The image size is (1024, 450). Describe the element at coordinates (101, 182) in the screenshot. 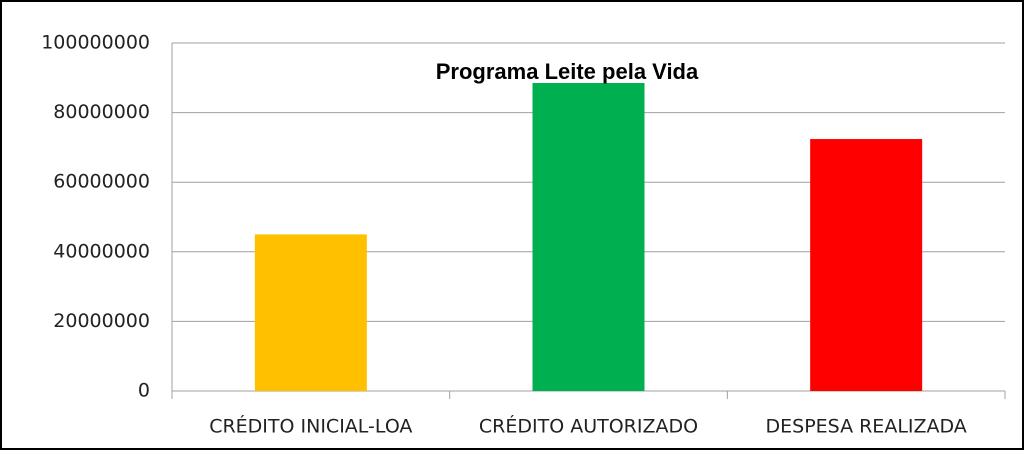

I see `y-tick-label: 60000000` at that location.